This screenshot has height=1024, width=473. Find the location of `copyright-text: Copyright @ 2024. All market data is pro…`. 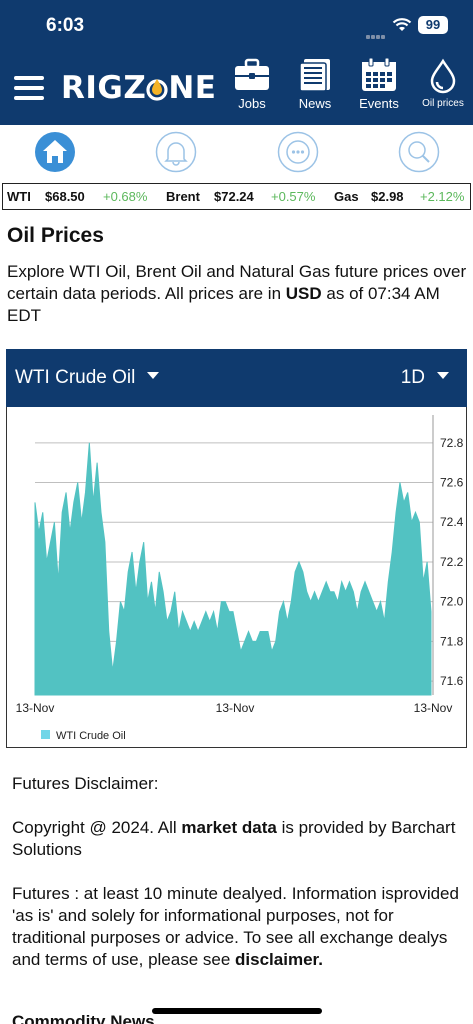

copyright-text: Copyright @ 2024. All market data is pro… is located at coordinates (234, 838).